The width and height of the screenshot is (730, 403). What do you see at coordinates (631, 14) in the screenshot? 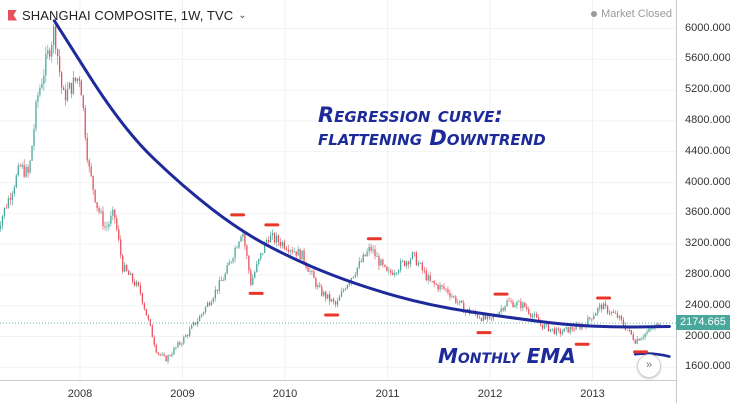
I see `market-status: Market Closed` at bounding box center [631, 14].